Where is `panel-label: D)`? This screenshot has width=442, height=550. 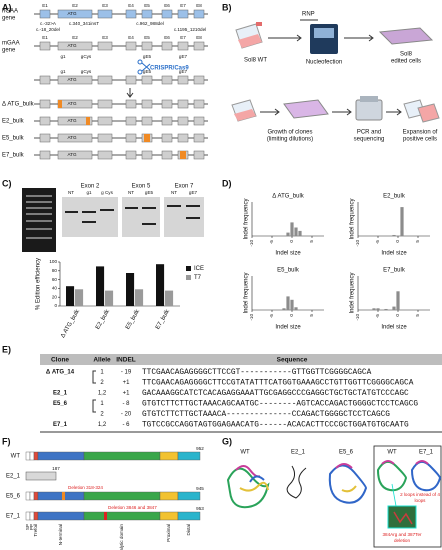 panel-label: D) is located at coordinates (227, 183).